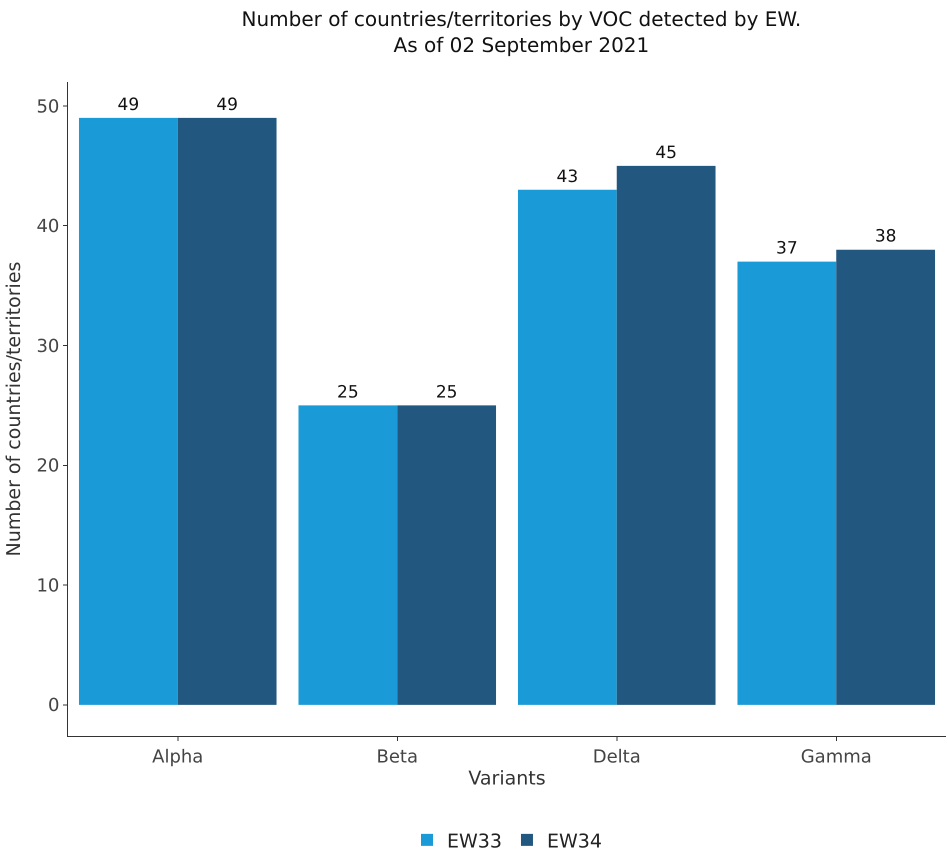 This screenshot has height=861, width=948. What do you see at coordinates (54, 705) in the screenshot?
I see `y-tick-label: 0` at bounding box center [54, 705].